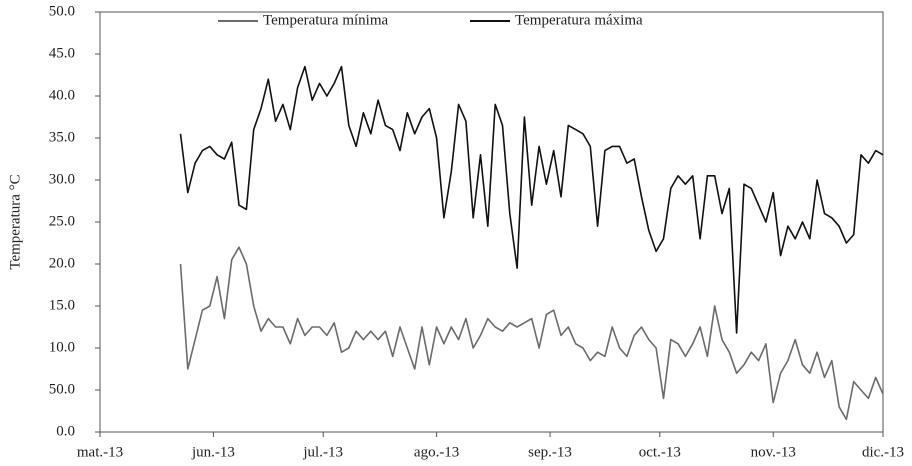  Describe the element at coordinates (62, 221) in the screenshot. I see `y-tick-label: 25.0` at that location.